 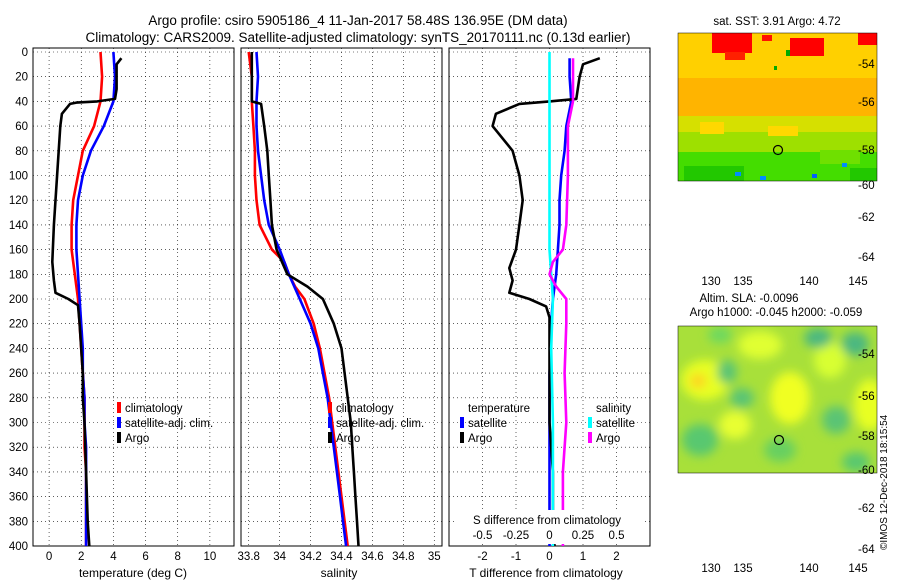 I want to click on pressure-tick-label: 320, so click(x=18, y=448).